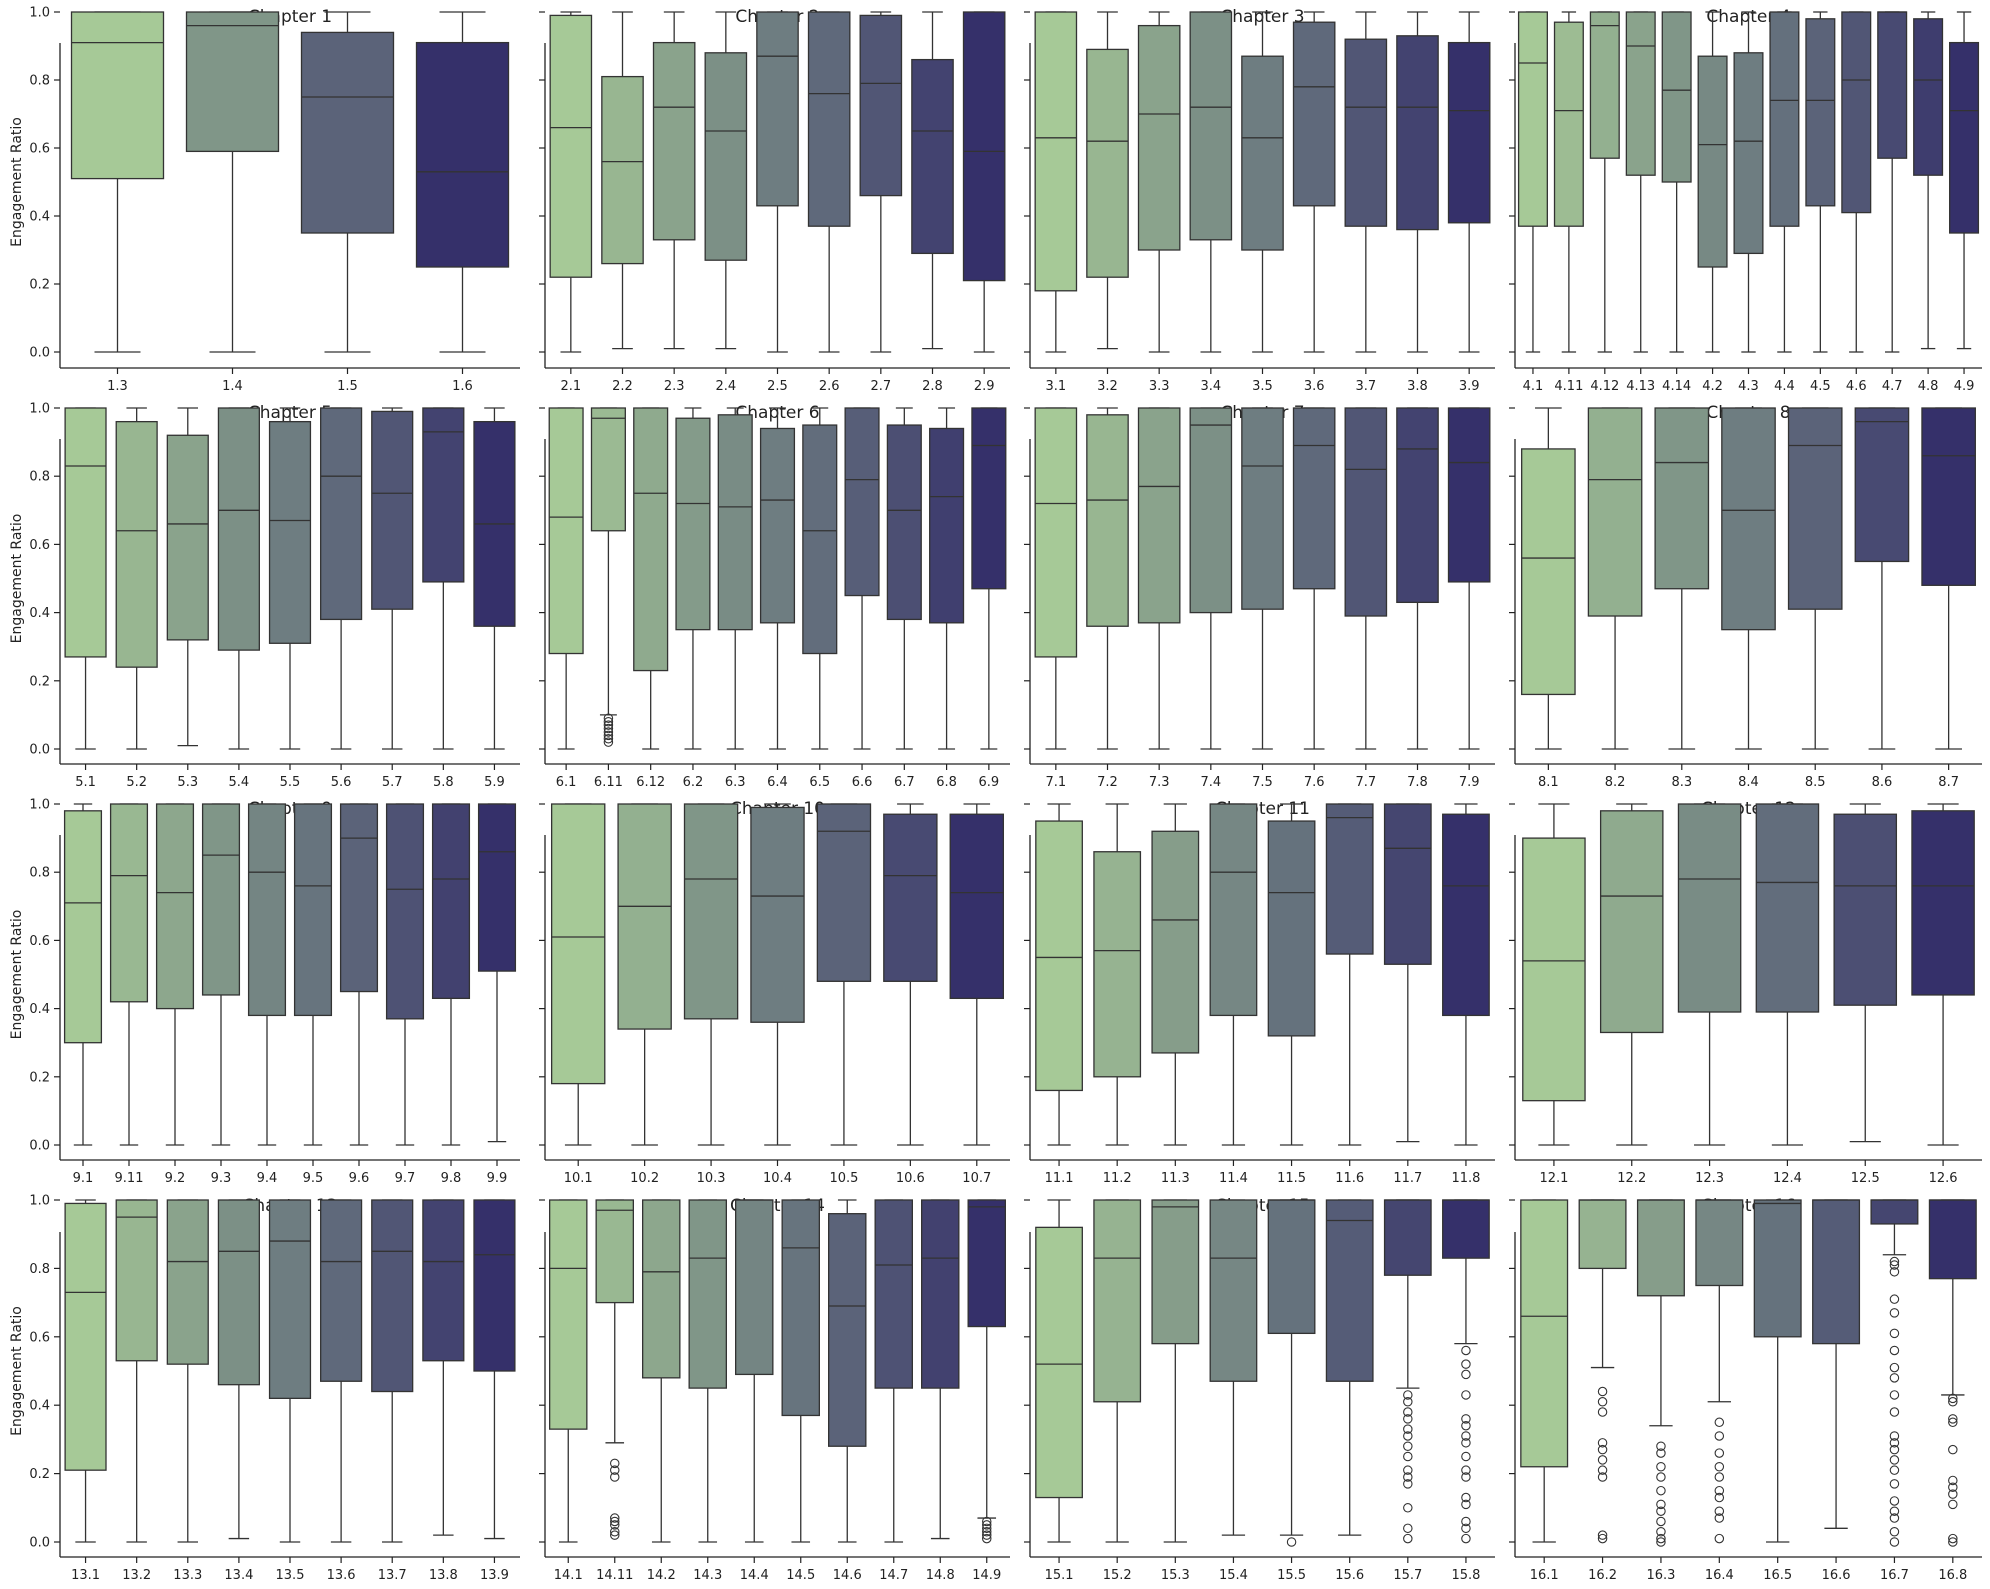 The image size is (1990, 1589). I want to click on box-12.5, so click(1865, 973).